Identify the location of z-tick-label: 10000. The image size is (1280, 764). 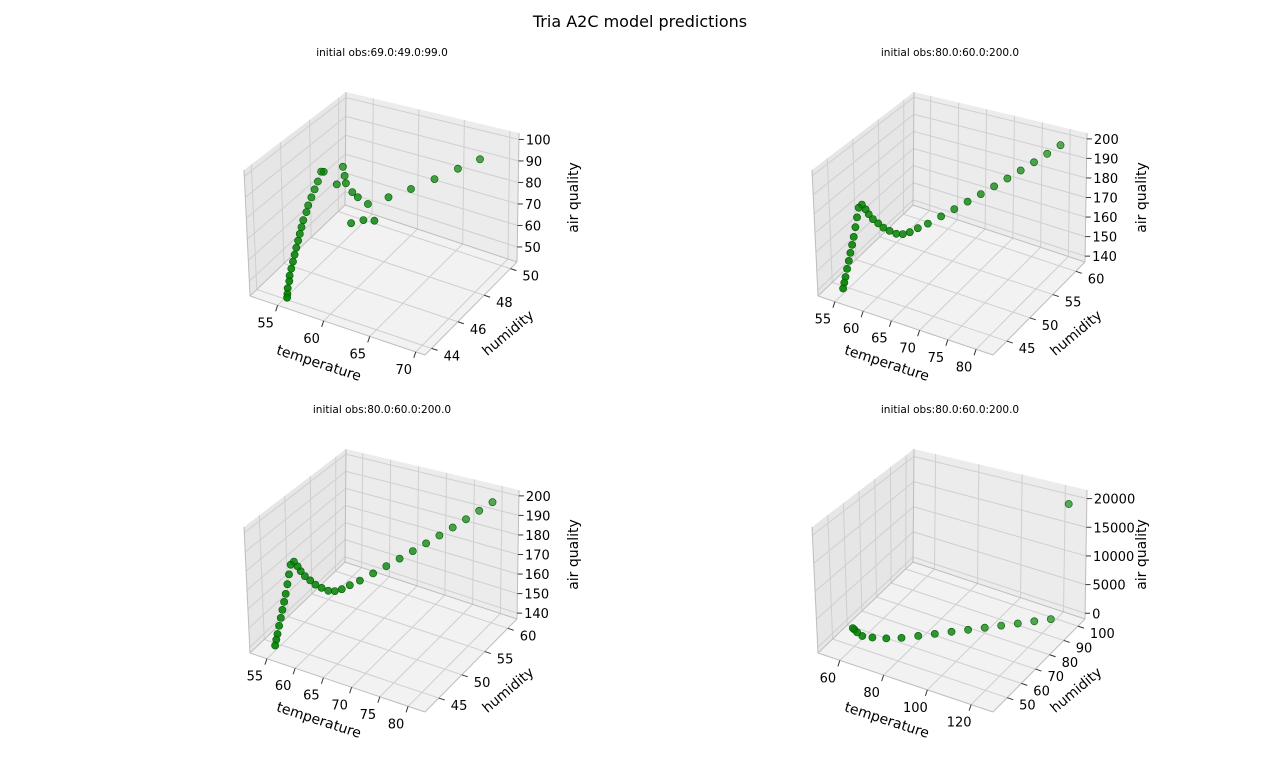
(1113, 557).